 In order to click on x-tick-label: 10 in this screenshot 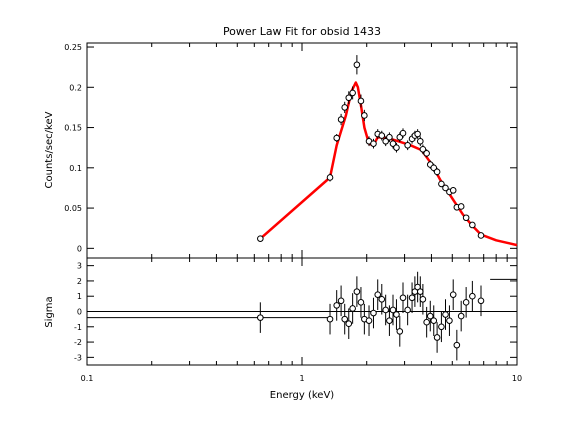, I will do `click(517, 378)`.